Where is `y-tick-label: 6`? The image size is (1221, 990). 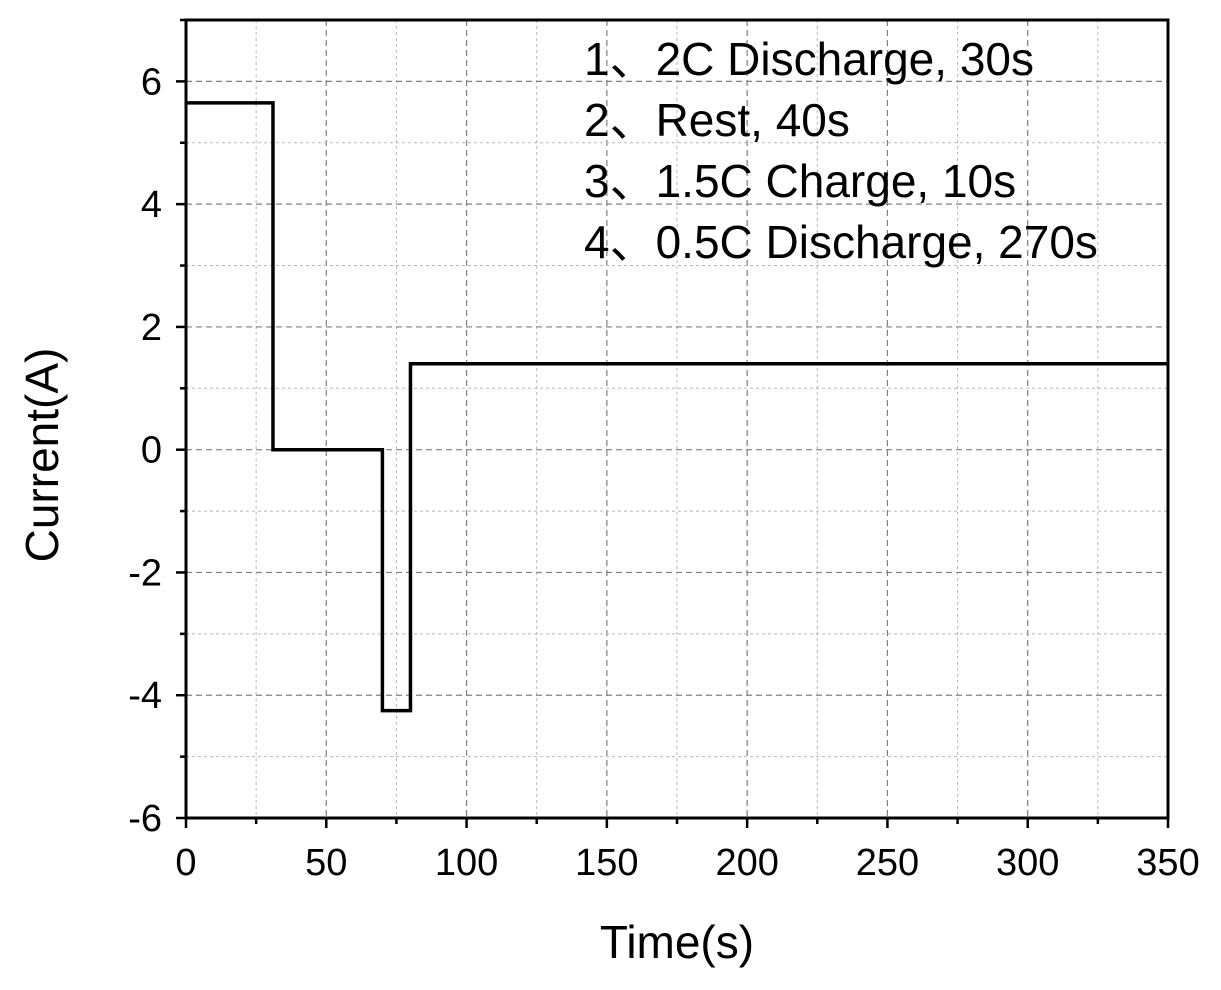 y-tick-label: 6 is located at coordinates (151, 82).